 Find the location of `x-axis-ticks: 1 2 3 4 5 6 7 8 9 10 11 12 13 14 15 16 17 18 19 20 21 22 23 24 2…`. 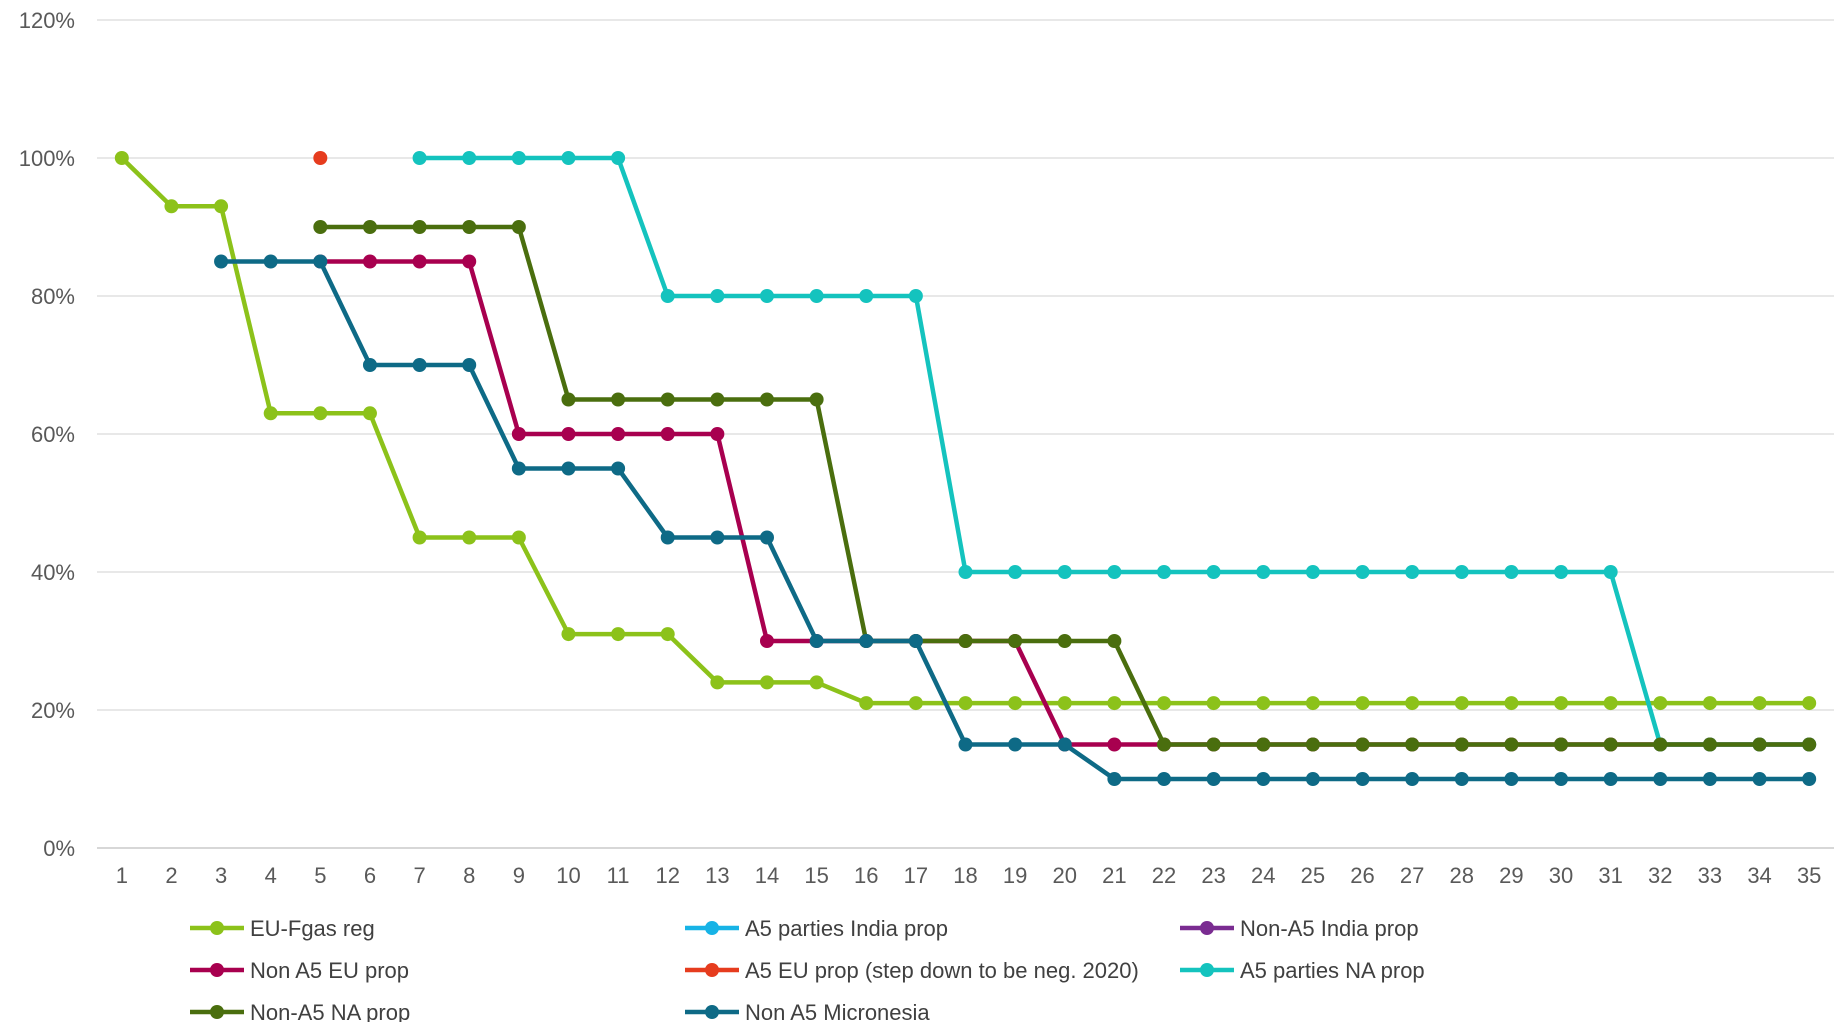

x-axis-ticks: 1 2 3 4 5 6 7 8 9 10 11 12 13 14 15 16 17 18 19 20 21 22 23 24 2… is located at coordinates (969, 875).